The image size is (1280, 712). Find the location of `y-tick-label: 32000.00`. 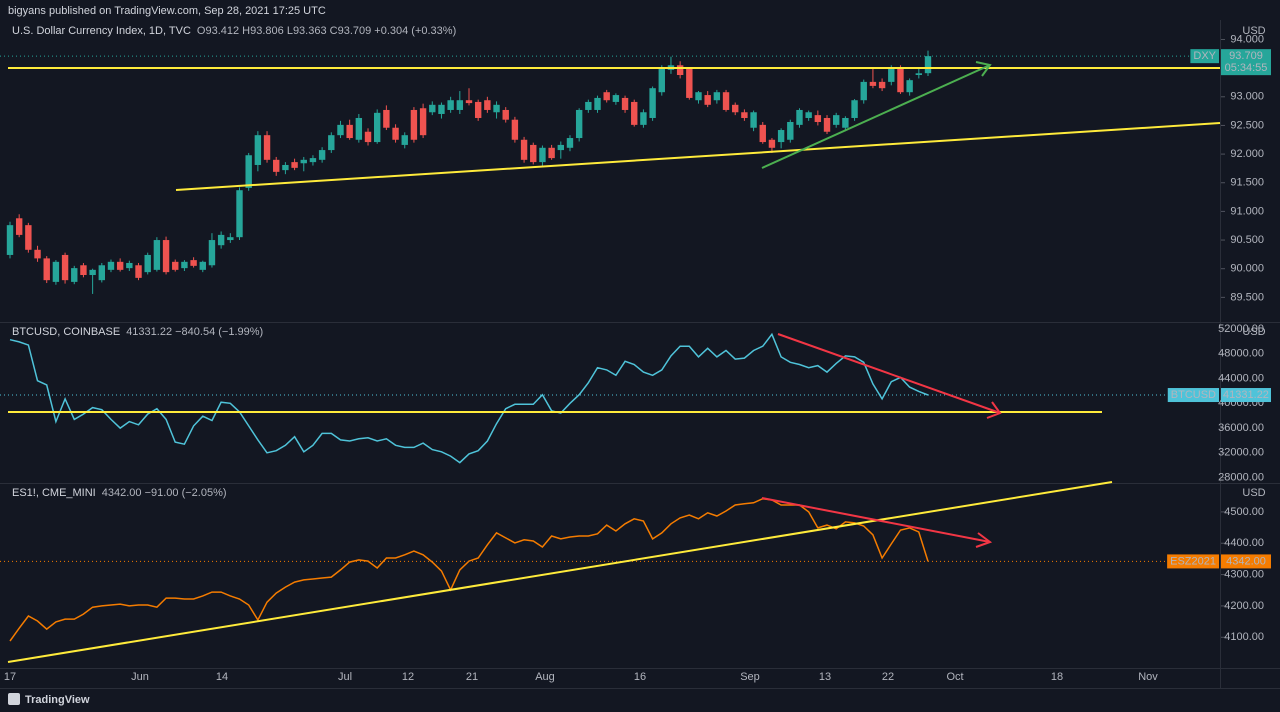

y-tick-label: 32000.00 is located at coordinates (1241, 453).